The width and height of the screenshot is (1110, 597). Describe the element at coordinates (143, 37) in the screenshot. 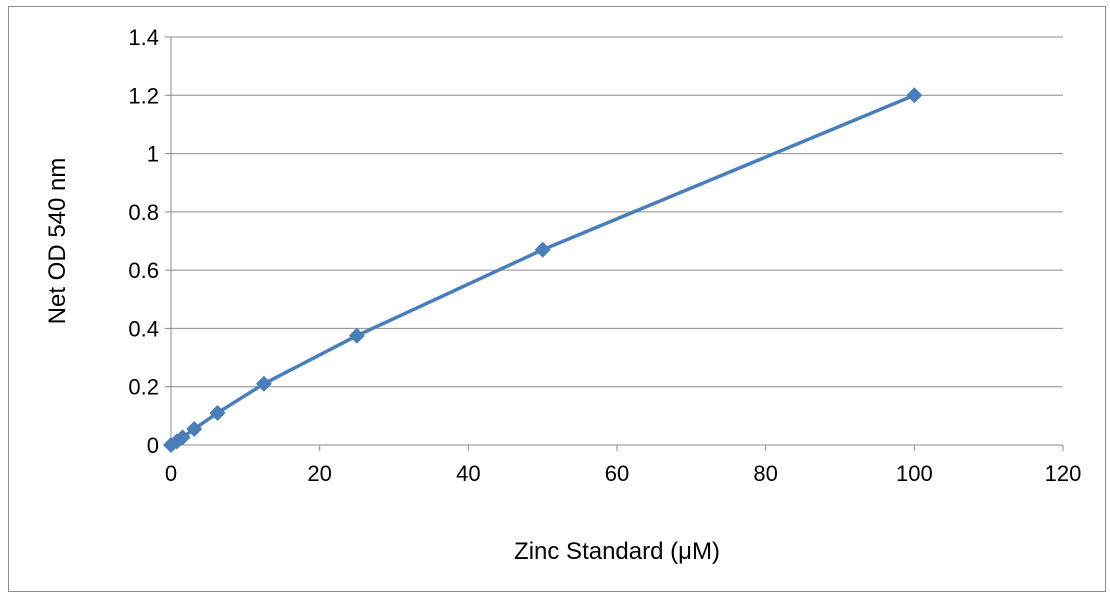

I see `y-tick-label: 1.4` at that location.